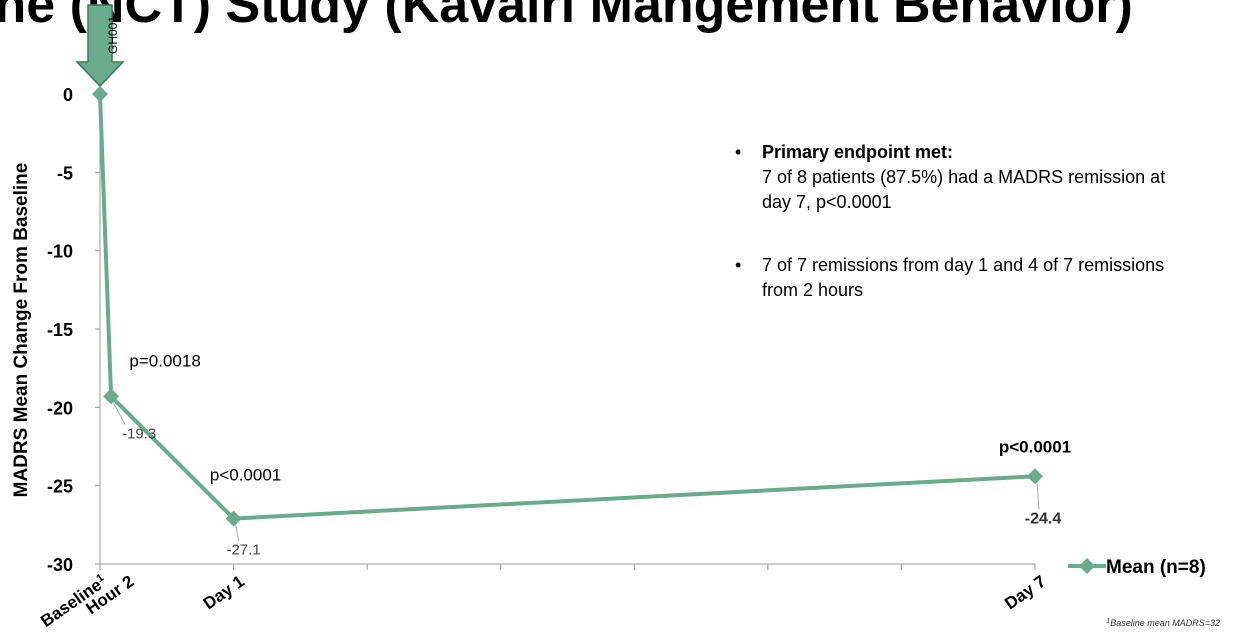  I want to click on y-tick-label: -25, so click(60, 487).